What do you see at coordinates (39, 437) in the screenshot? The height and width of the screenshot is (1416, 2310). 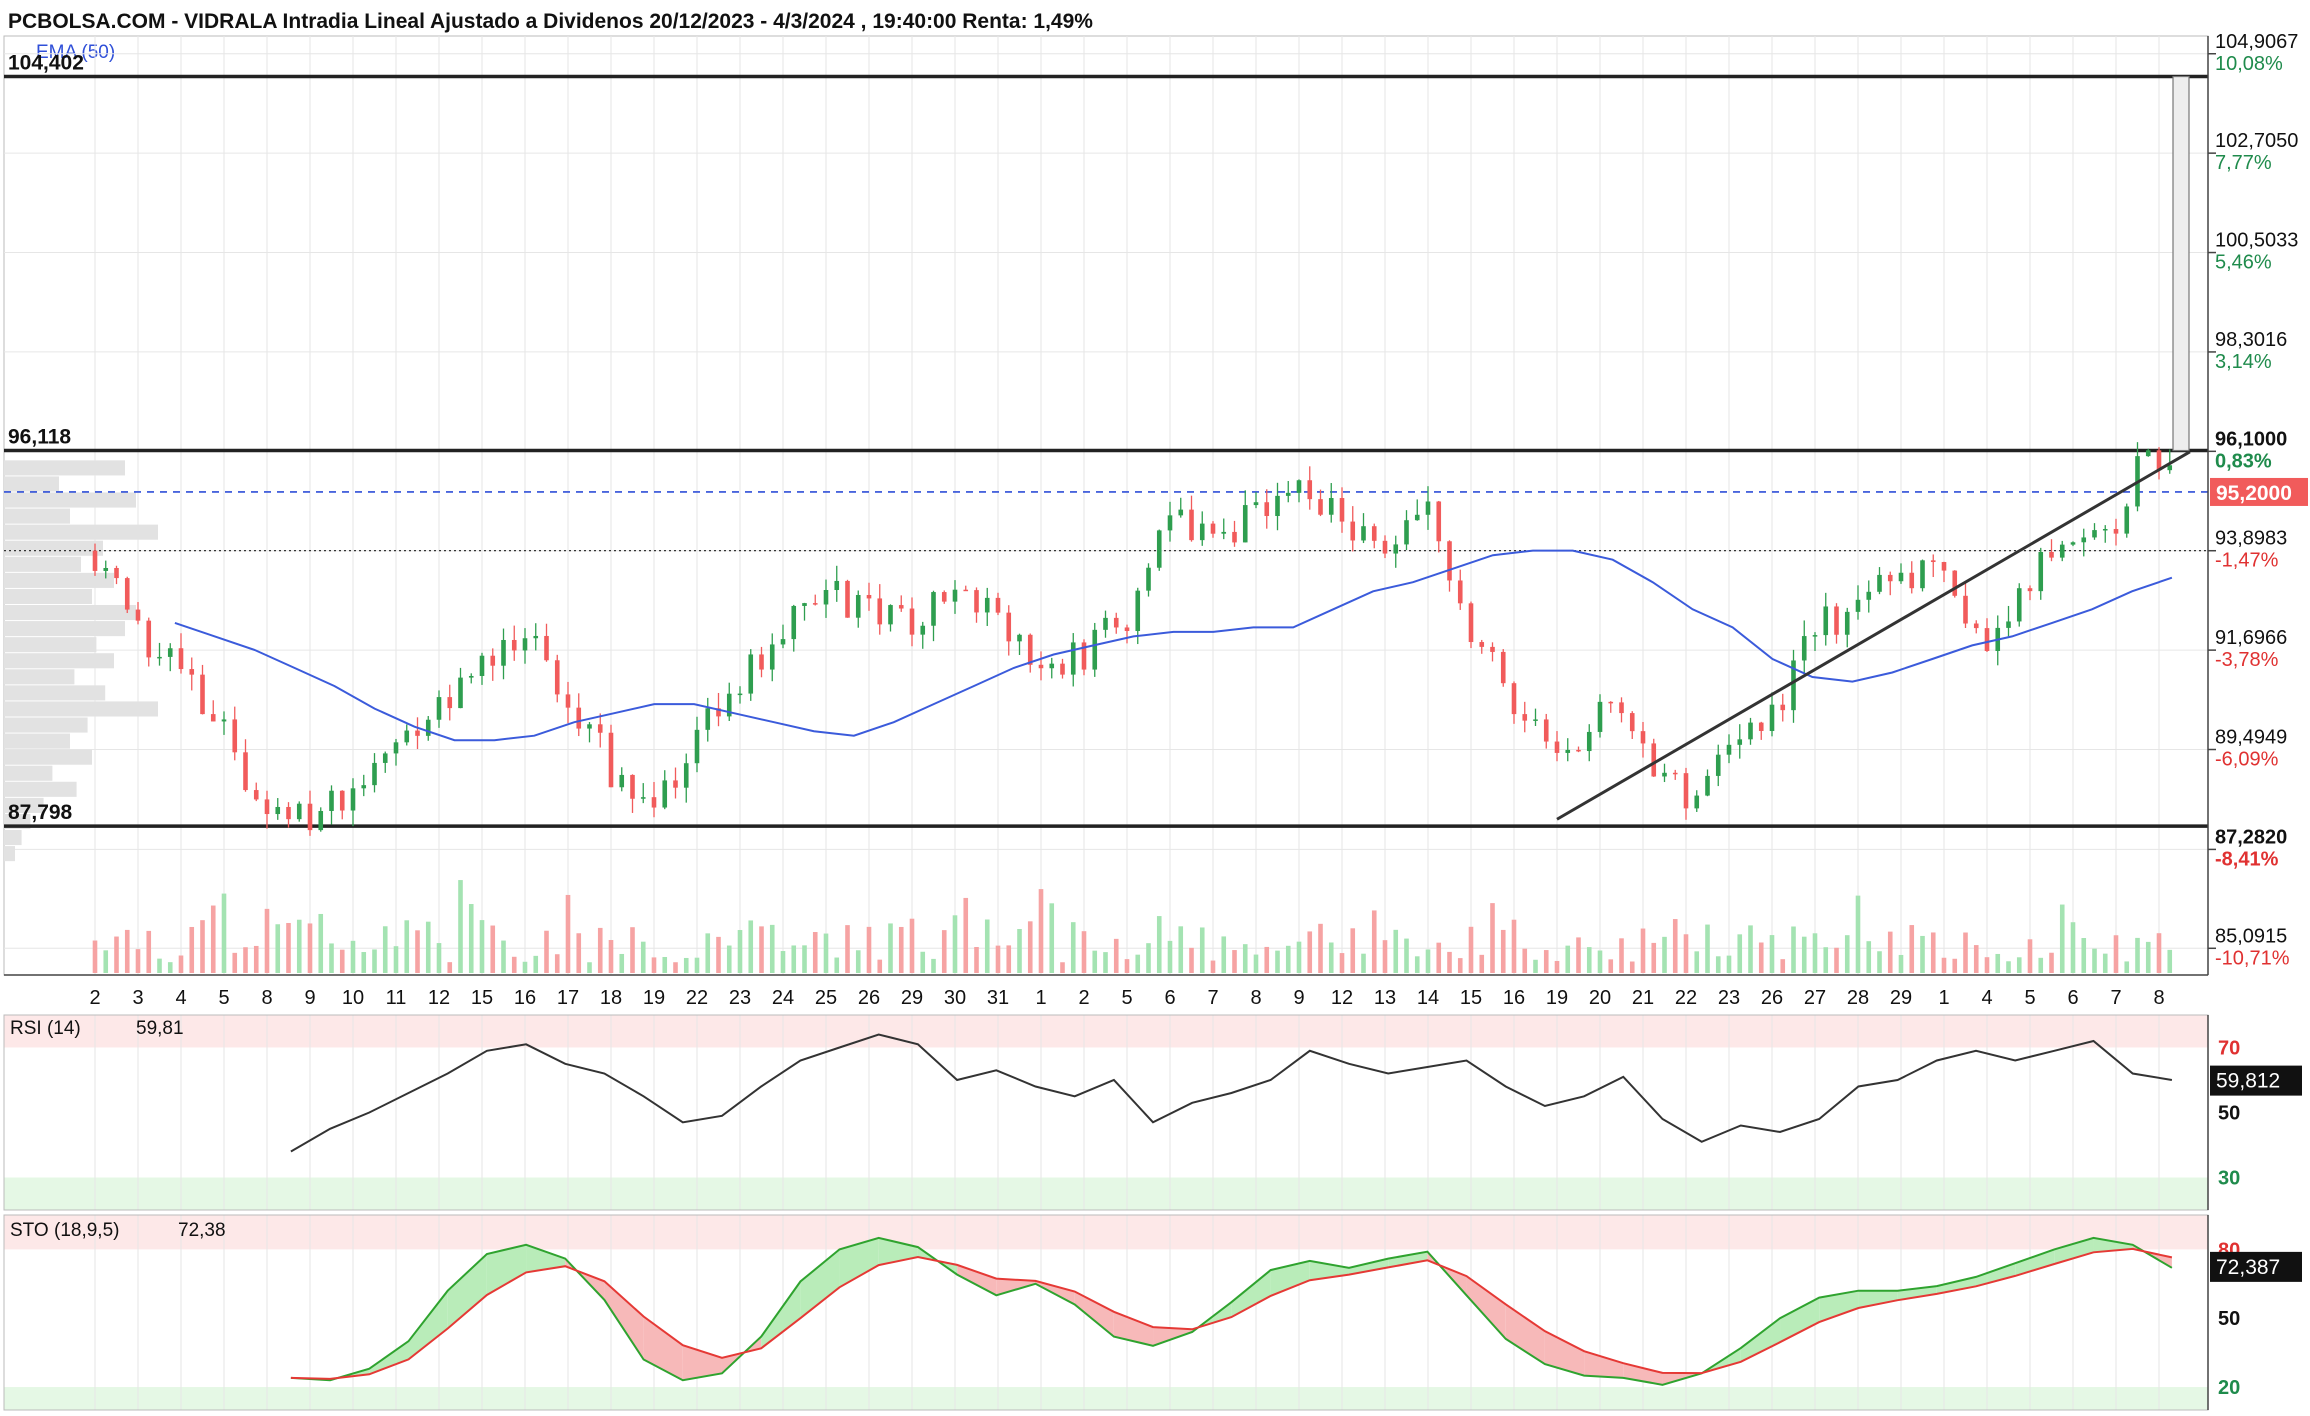 I see `level-label: 96,118` at bounding box center [39, 437].